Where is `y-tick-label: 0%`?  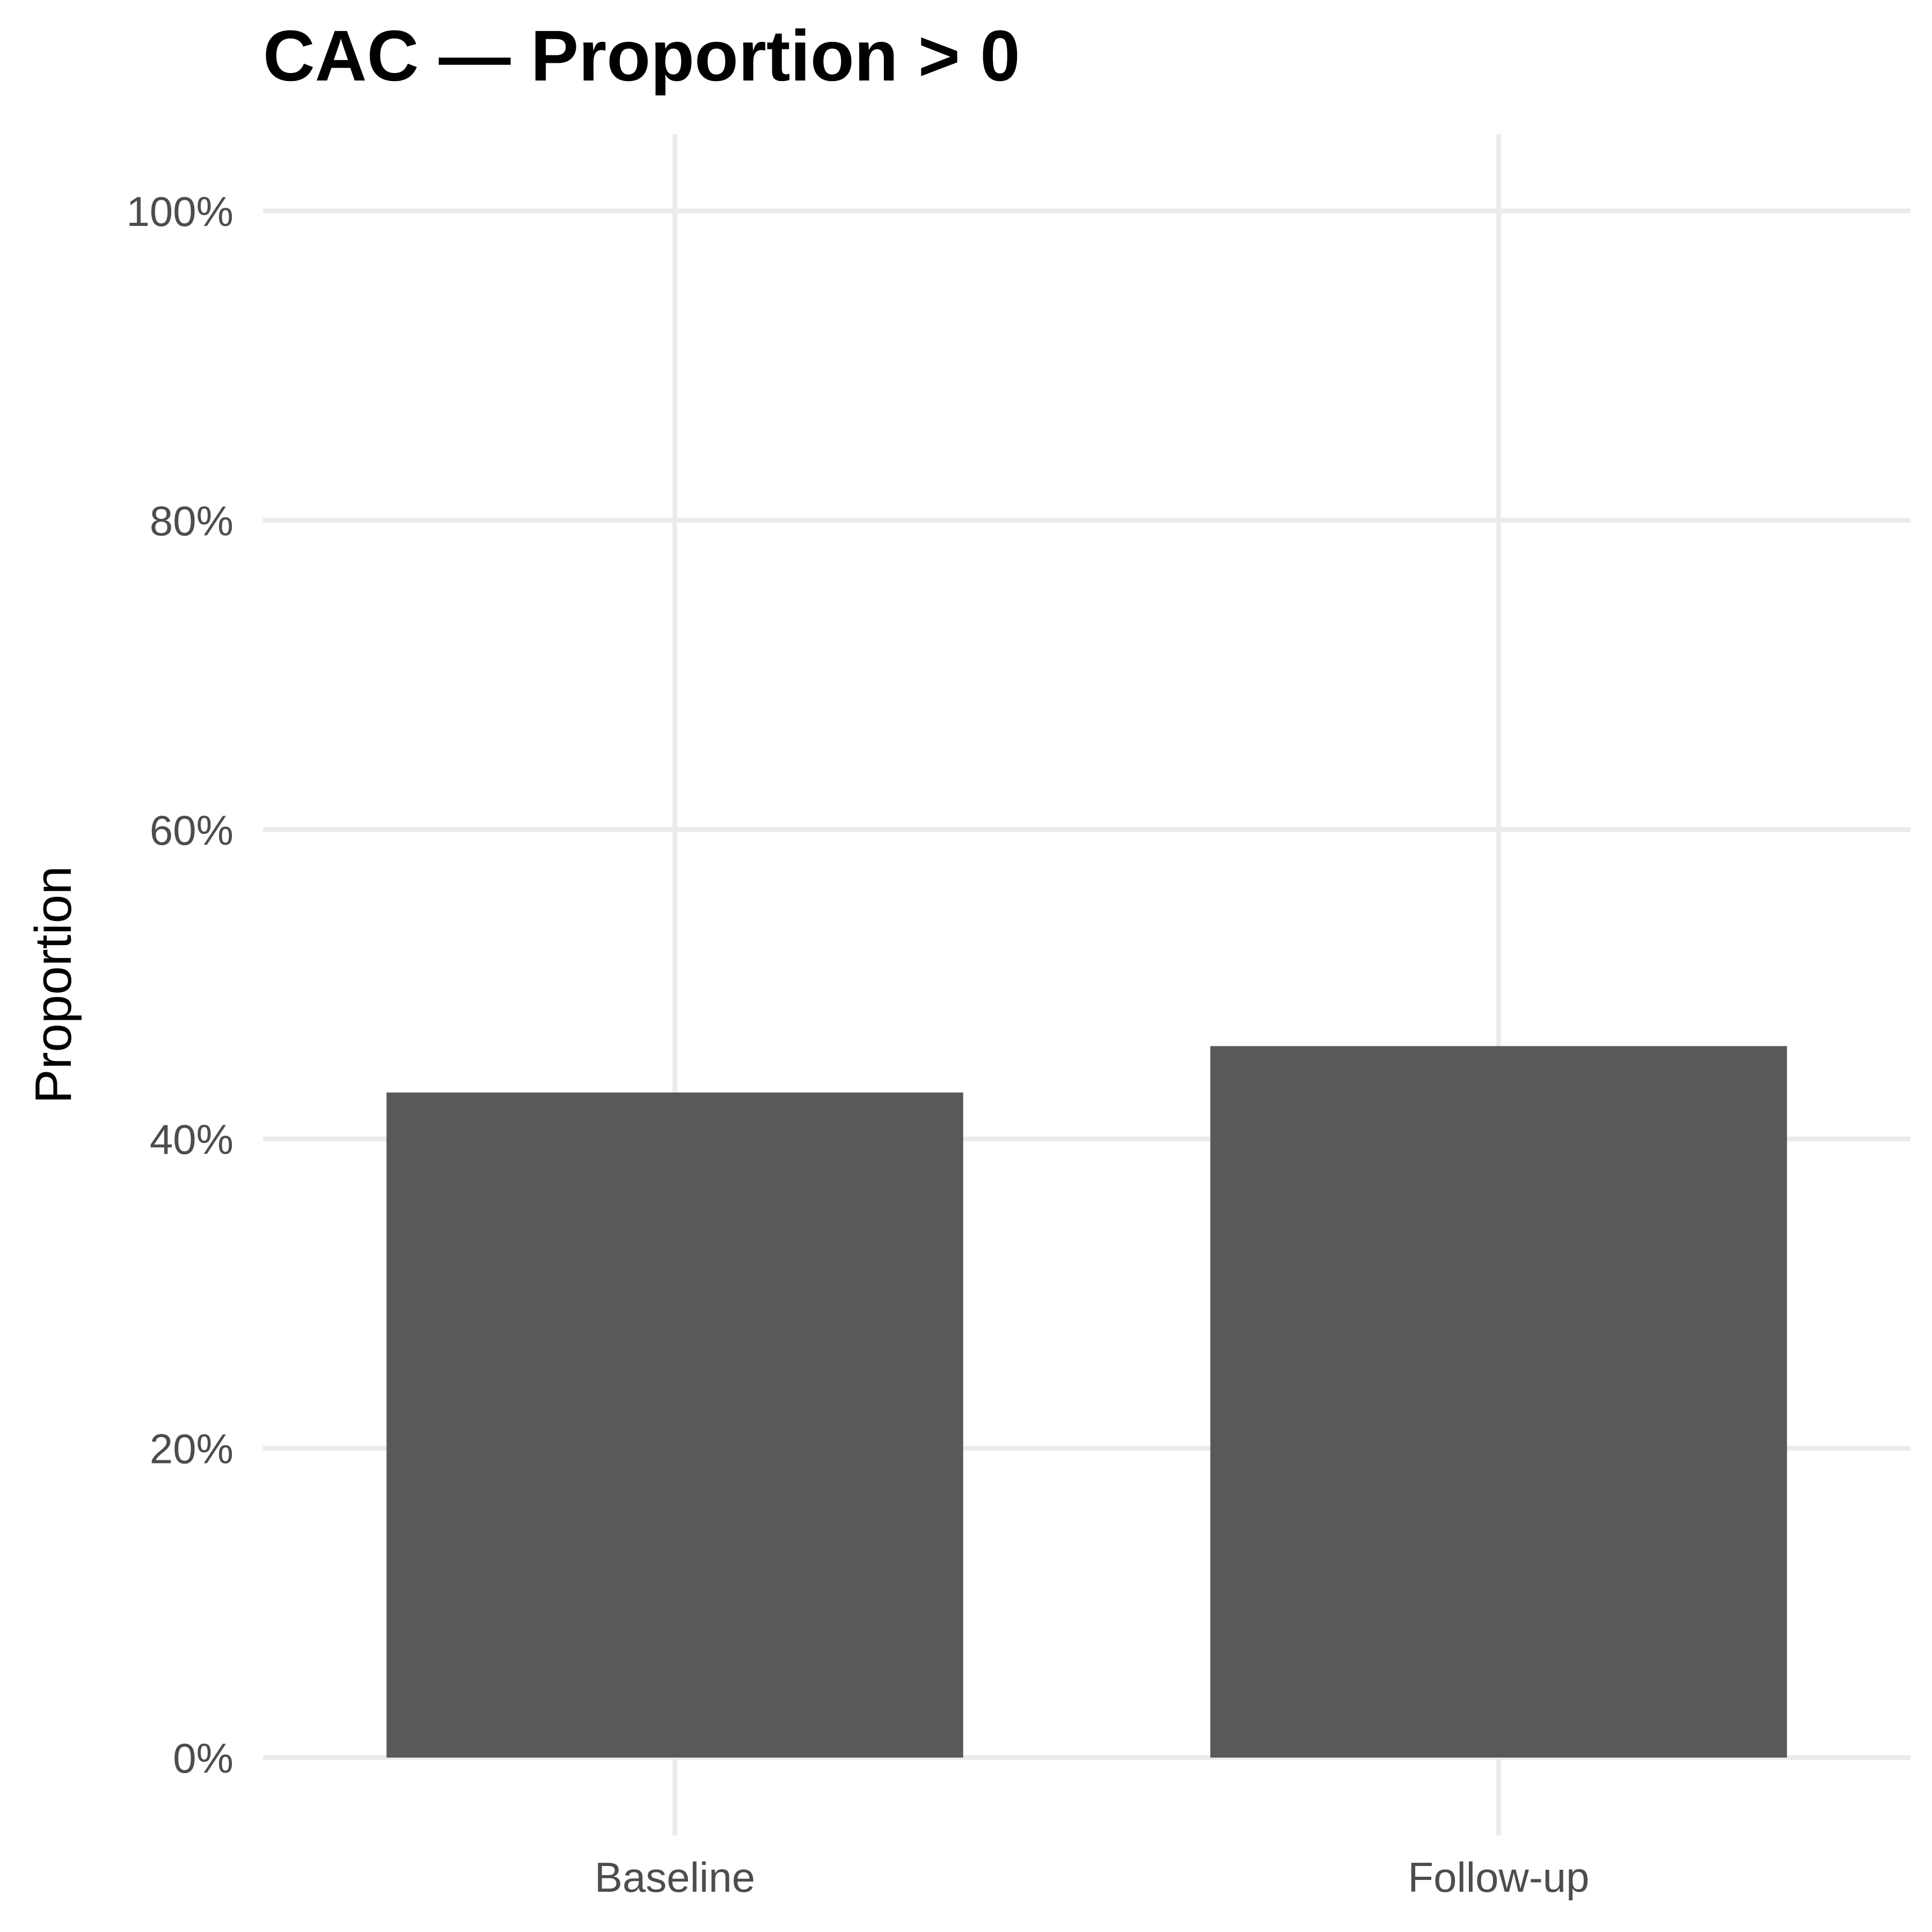
y-tick-label: 0% is located at coordinates (203, 1758).